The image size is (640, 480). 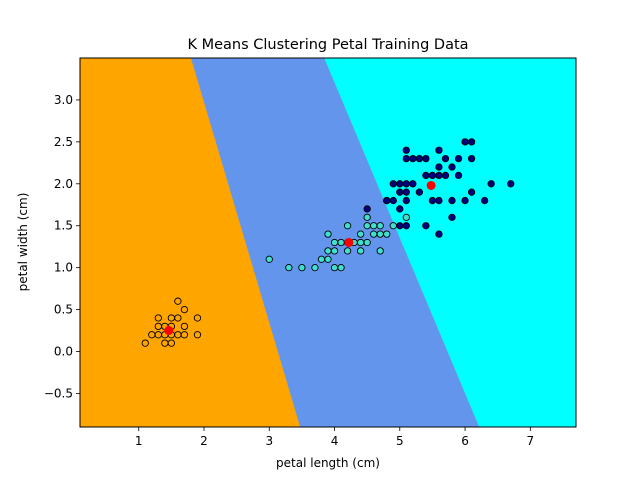 I want to click on centroids, so click(x=300, y=258).